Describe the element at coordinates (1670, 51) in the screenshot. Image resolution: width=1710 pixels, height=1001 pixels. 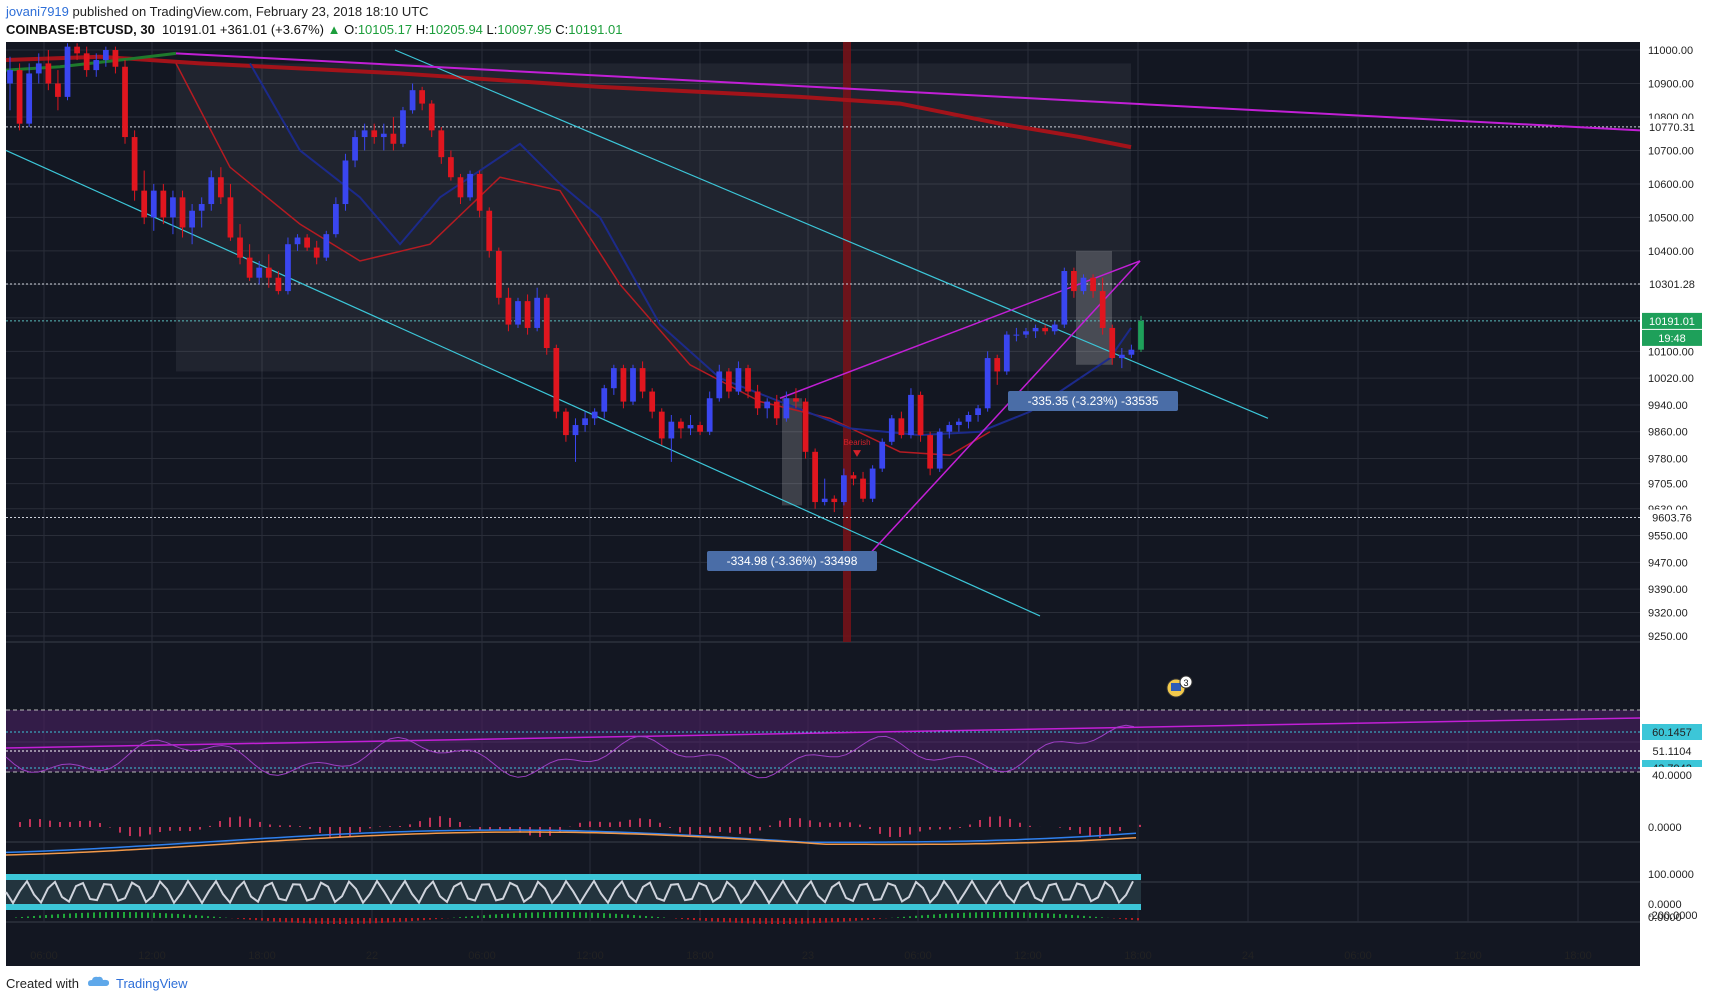
I see `price-axis-label: 11000.00` at that location.